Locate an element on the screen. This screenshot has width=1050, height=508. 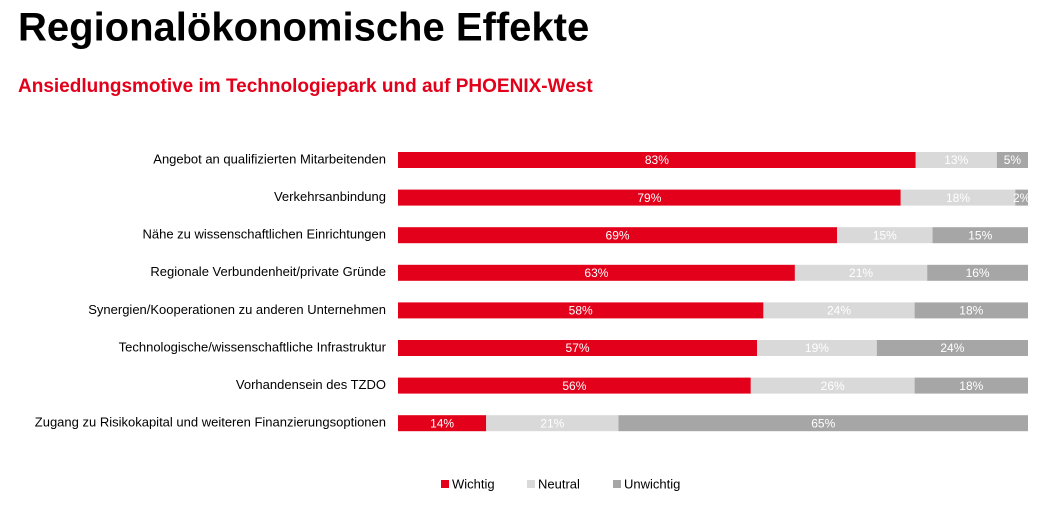
category-label: Angebot an qualifizierten Mitarbeitenden is located at coordinates (269, 158).